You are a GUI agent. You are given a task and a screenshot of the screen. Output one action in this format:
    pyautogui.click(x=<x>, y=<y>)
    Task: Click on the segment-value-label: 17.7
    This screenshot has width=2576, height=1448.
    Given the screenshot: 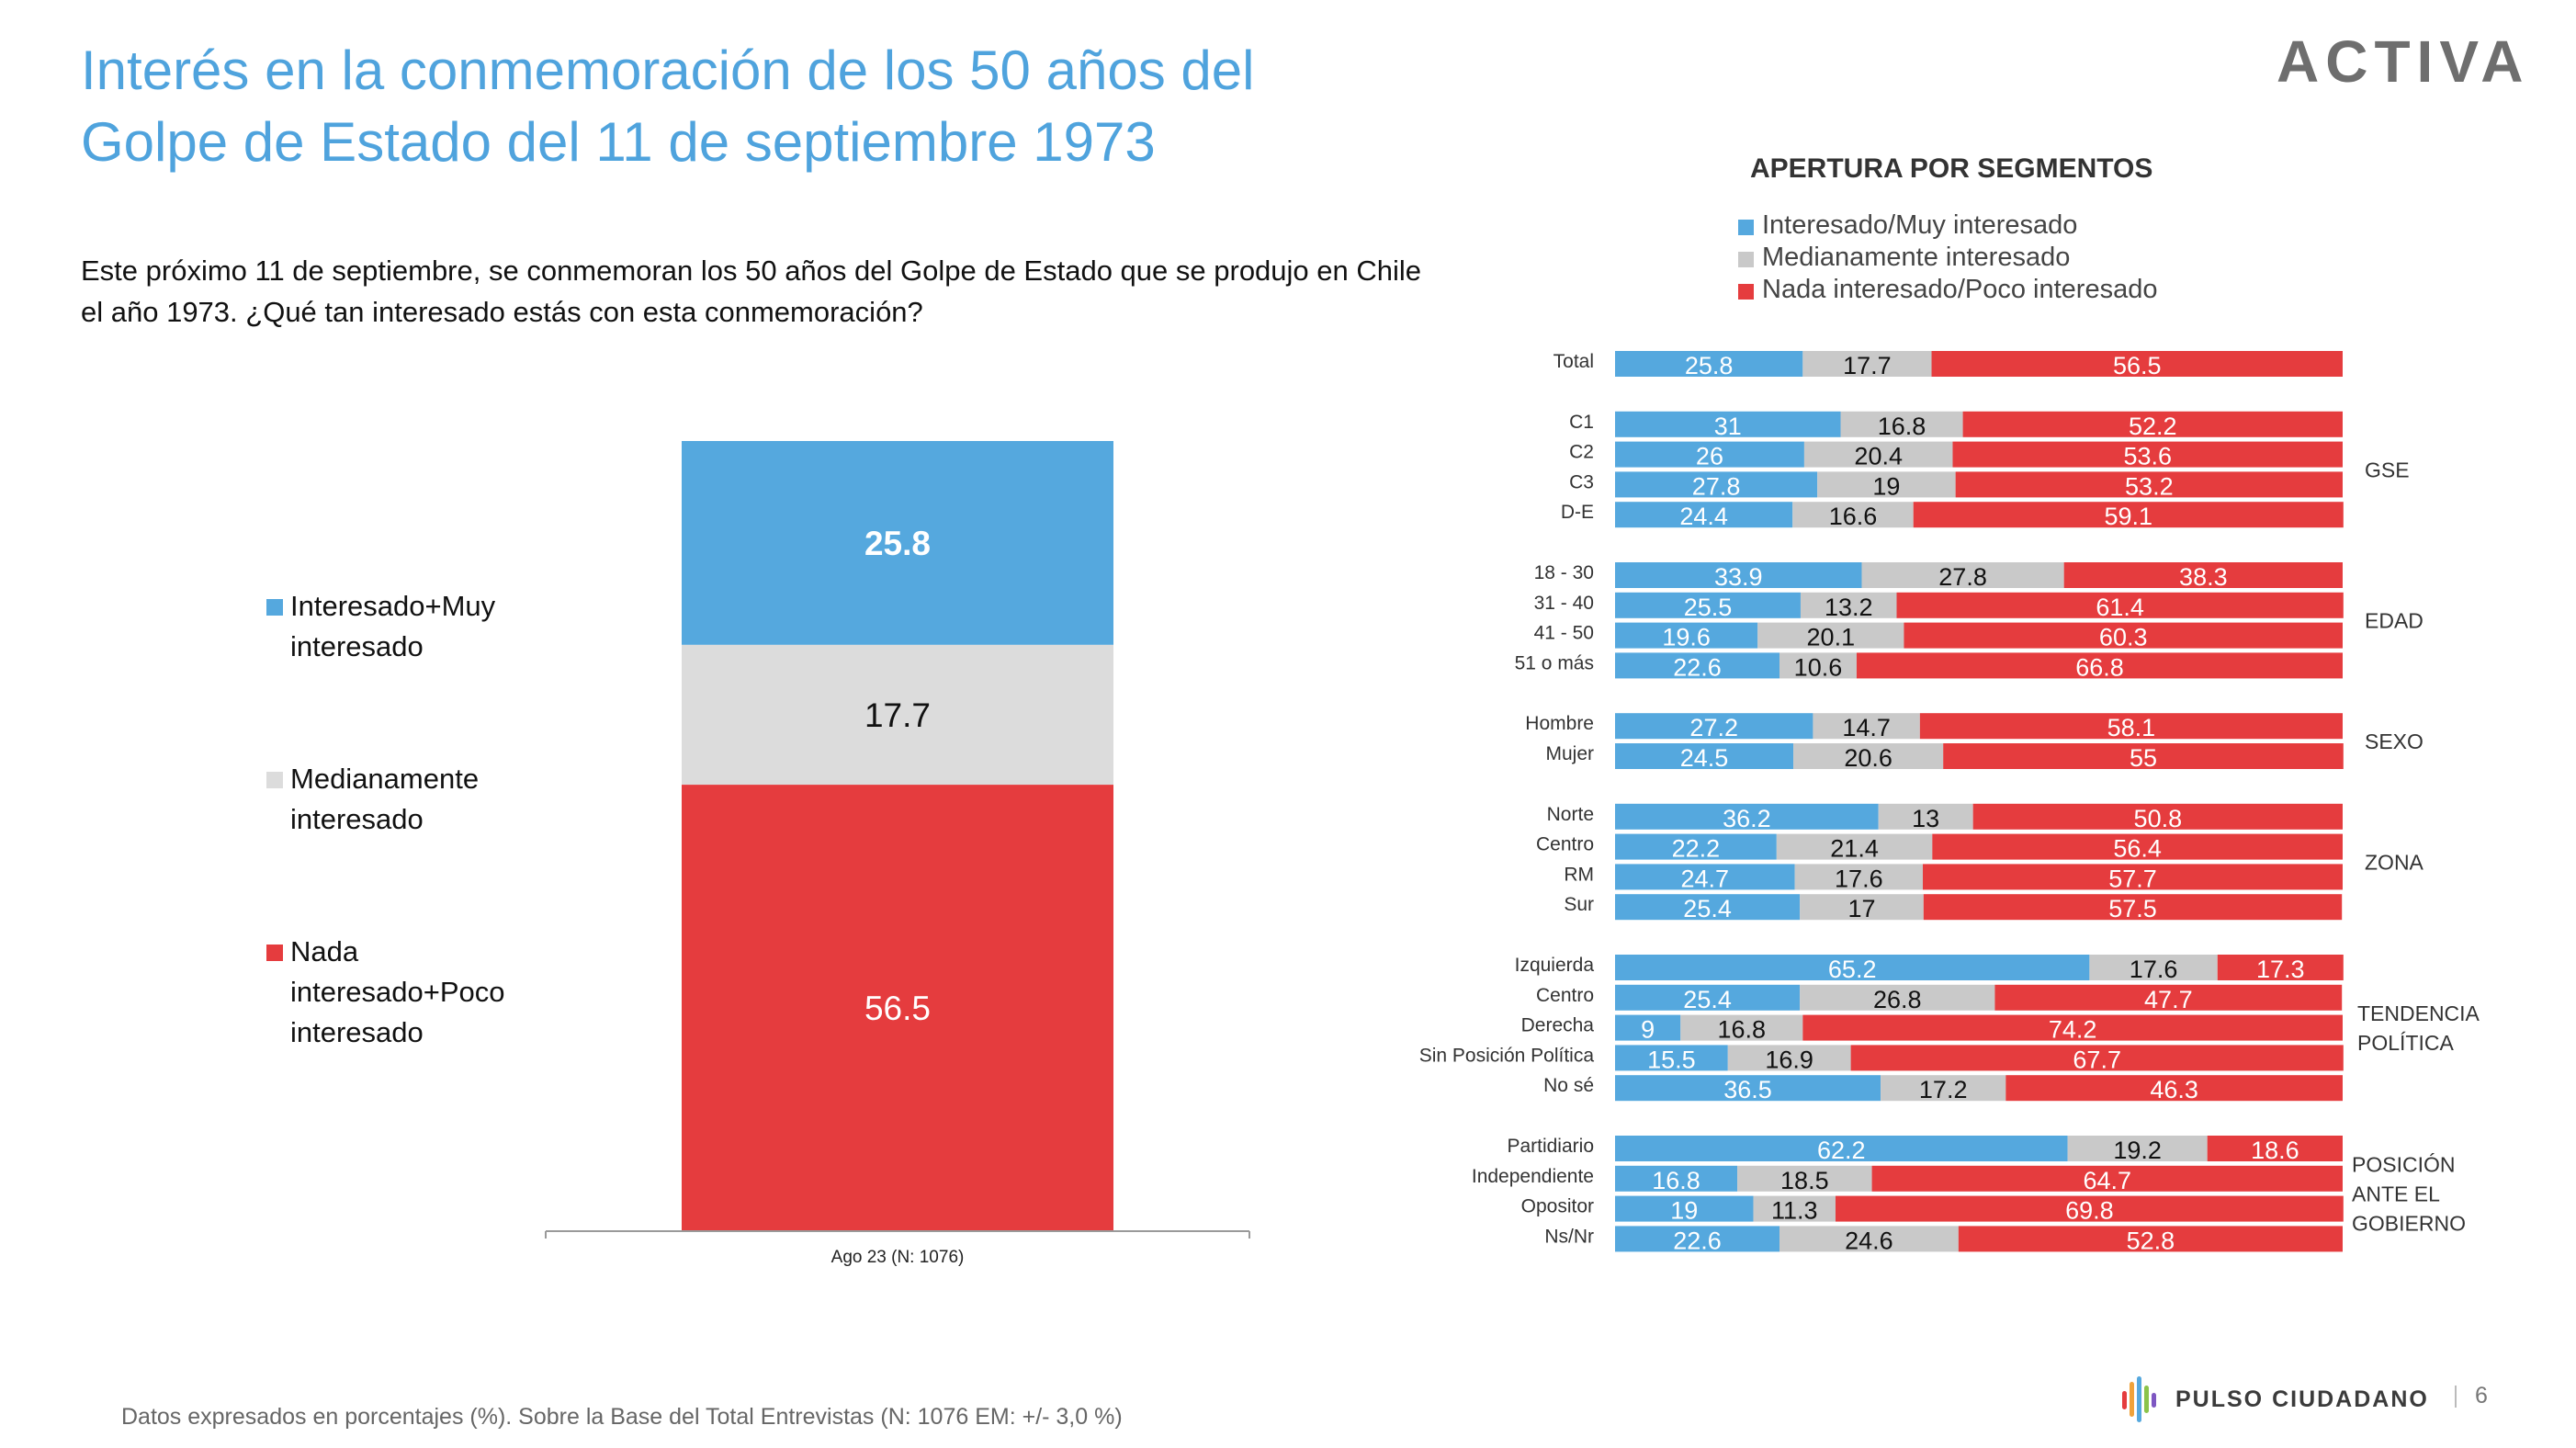 What is the action you would take?
    pyautogui.click(x=1867, y=365)
    